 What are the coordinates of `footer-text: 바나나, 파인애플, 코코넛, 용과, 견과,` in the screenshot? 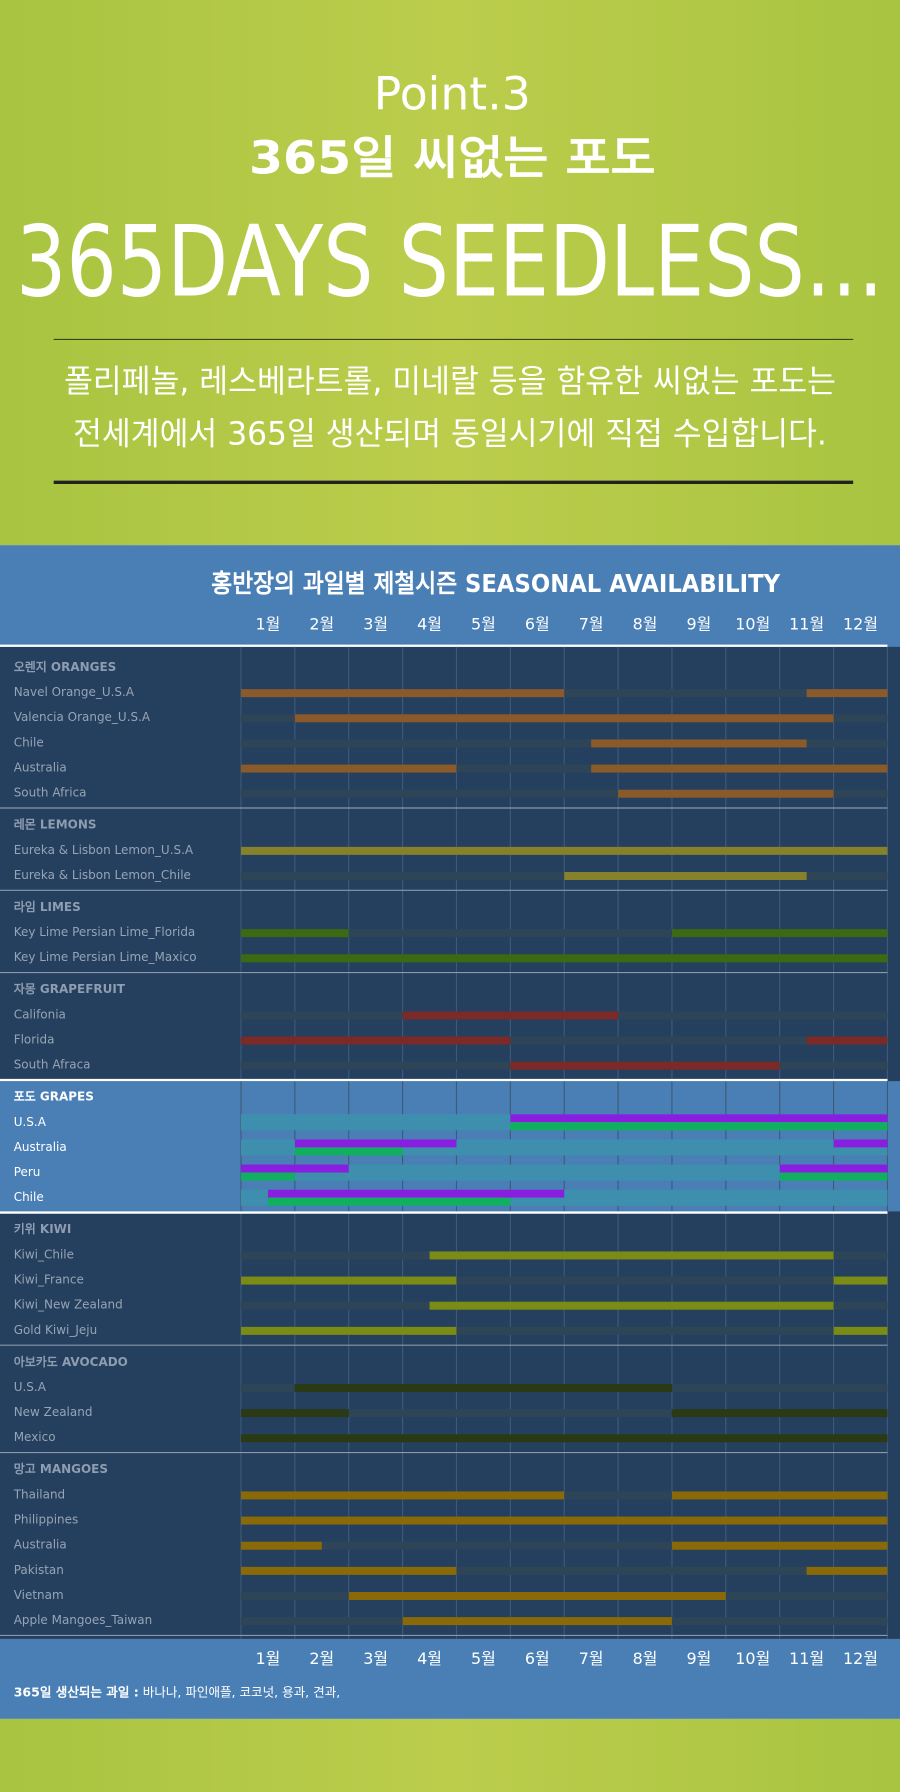 It's located at (241, 1691).